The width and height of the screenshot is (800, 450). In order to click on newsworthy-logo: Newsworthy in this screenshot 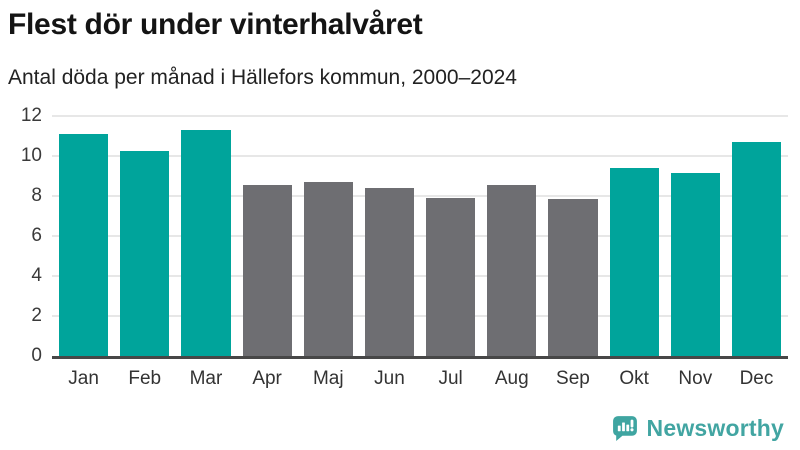, I will do `click(697, 428)`.